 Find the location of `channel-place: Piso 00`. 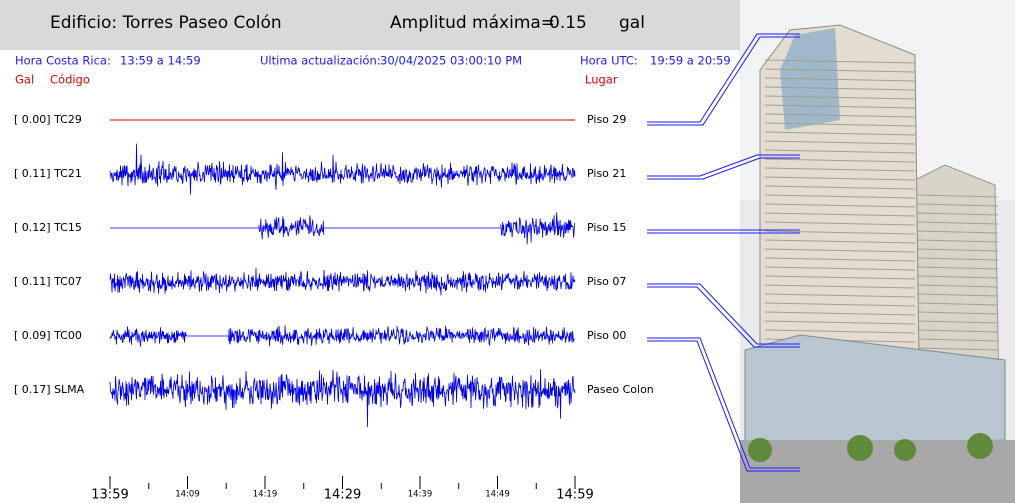

channel-place: Piso 00 is located at coordinates (606, 335).